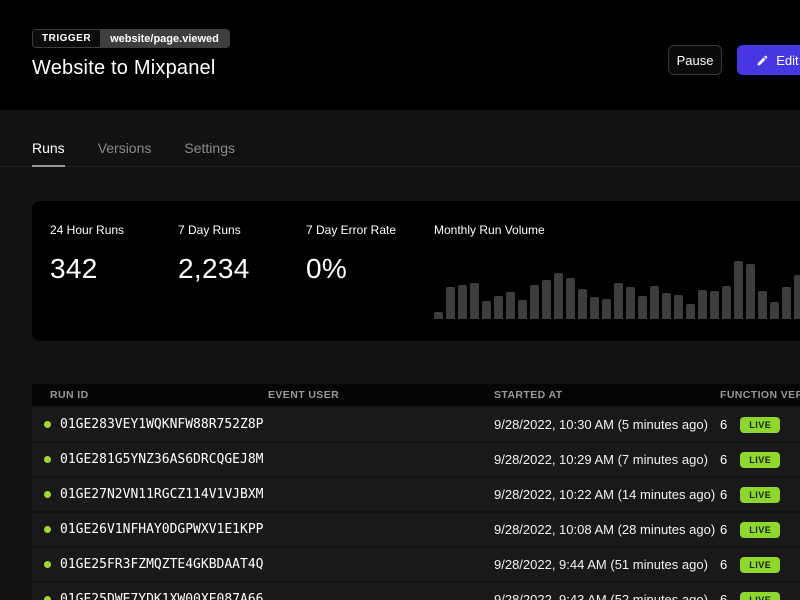 This screenshot has height=600, width=800. What do you see at coordinates (124, 148) in the screenshot?
I see `tab-versions: Versions` at bounding box center [124, 148].